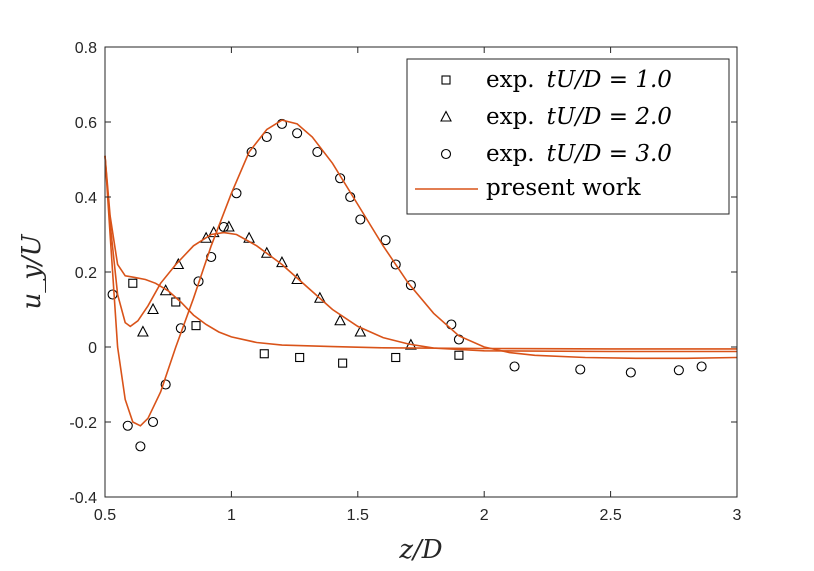 This screenshot has width=814, height=571. What do you see at coordinates (86, 198) in the screenshot?
I see `y-tick-label-4: 0.4` at bounding box center [86, 198].